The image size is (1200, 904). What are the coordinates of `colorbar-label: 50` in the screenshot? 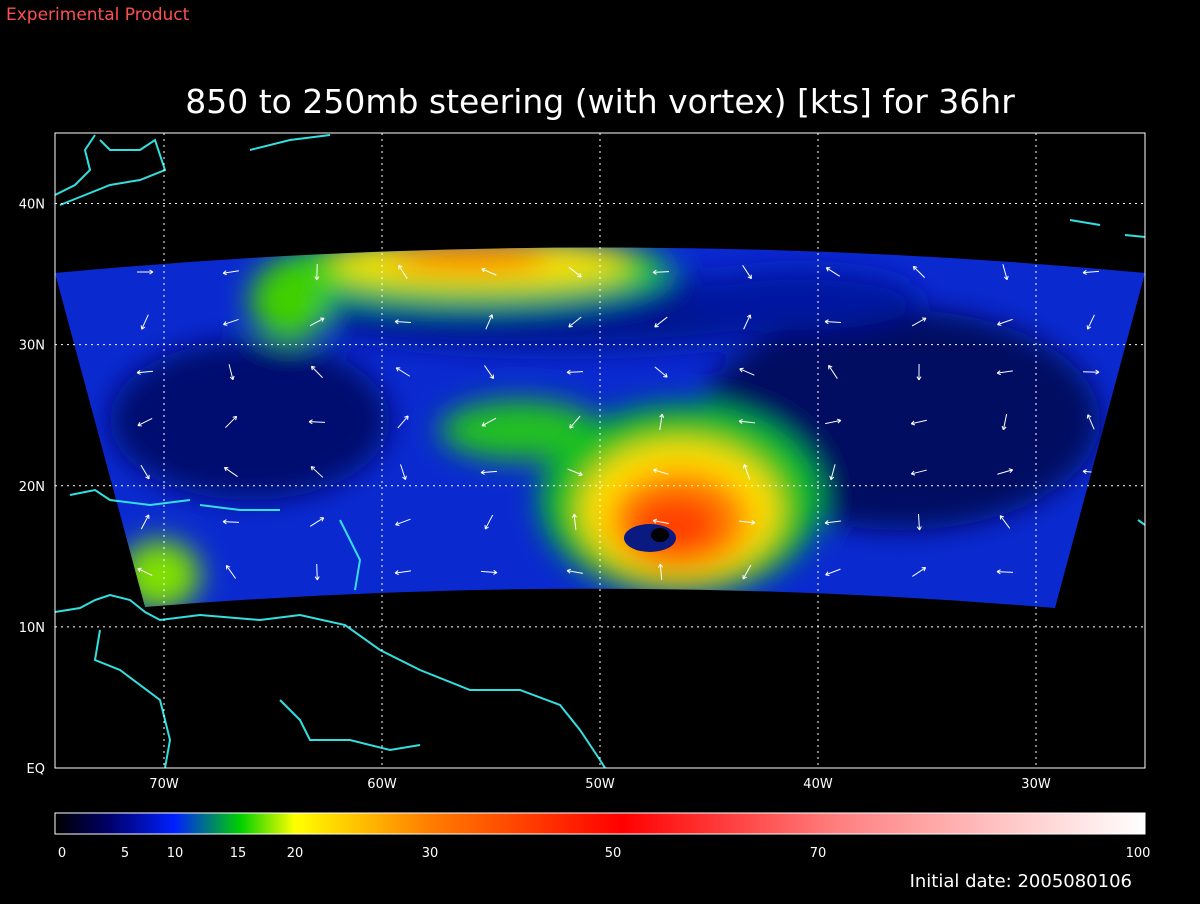 It's located at (613, 853).